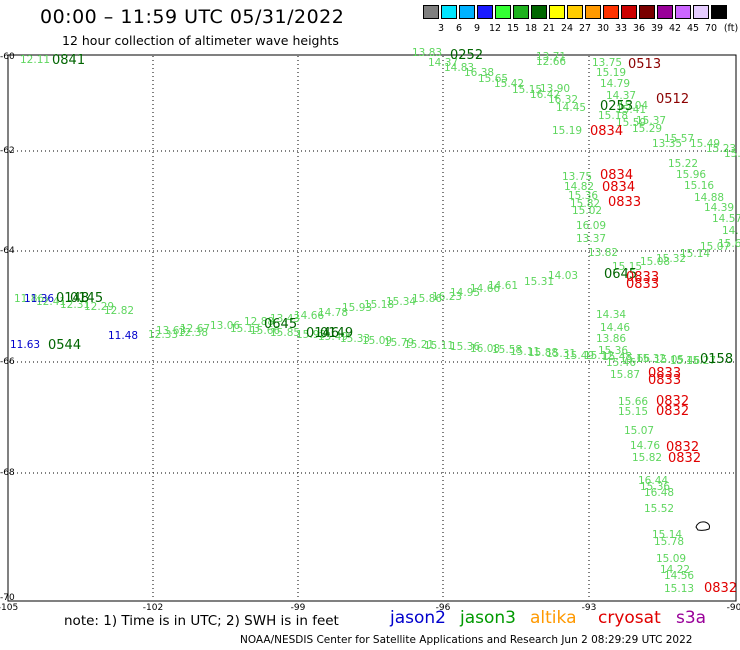 The width and height of the screenshot is (740, 650). Describe the element at coordinates (693, 28) in the screenshot. I see `scale-tick-label: 45` at that location.